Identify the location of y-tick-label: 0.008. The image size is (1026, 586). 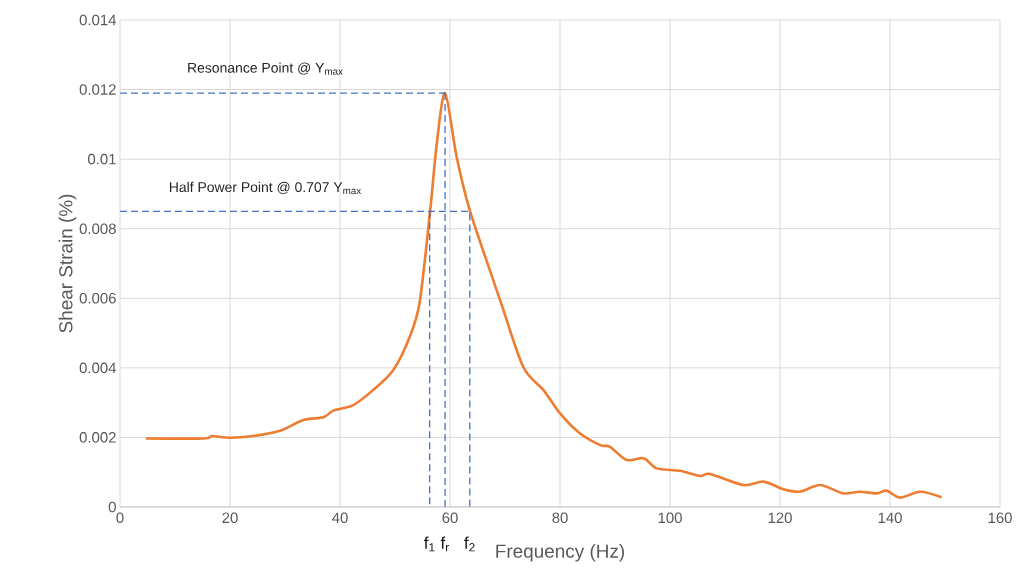
(97, 228).